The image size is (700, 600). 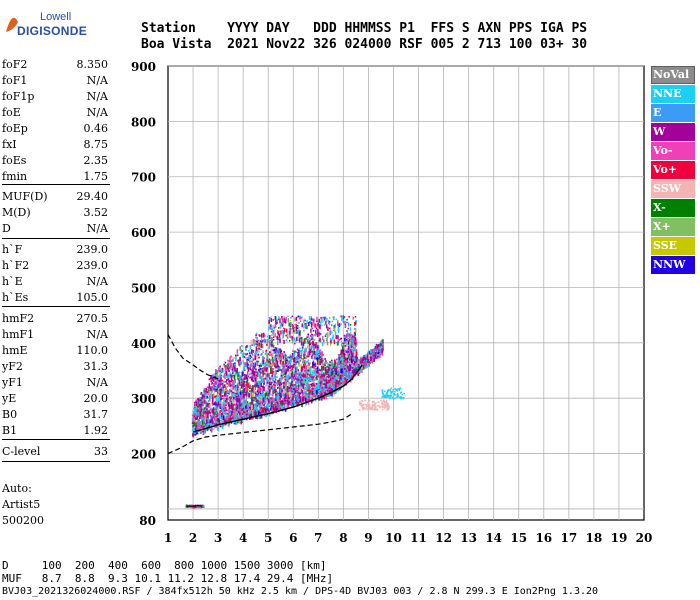 What do you see at coordinates (393, 538) in the screenshot?
I see `x-tick-label: 10` at bounding box center [393, 538].